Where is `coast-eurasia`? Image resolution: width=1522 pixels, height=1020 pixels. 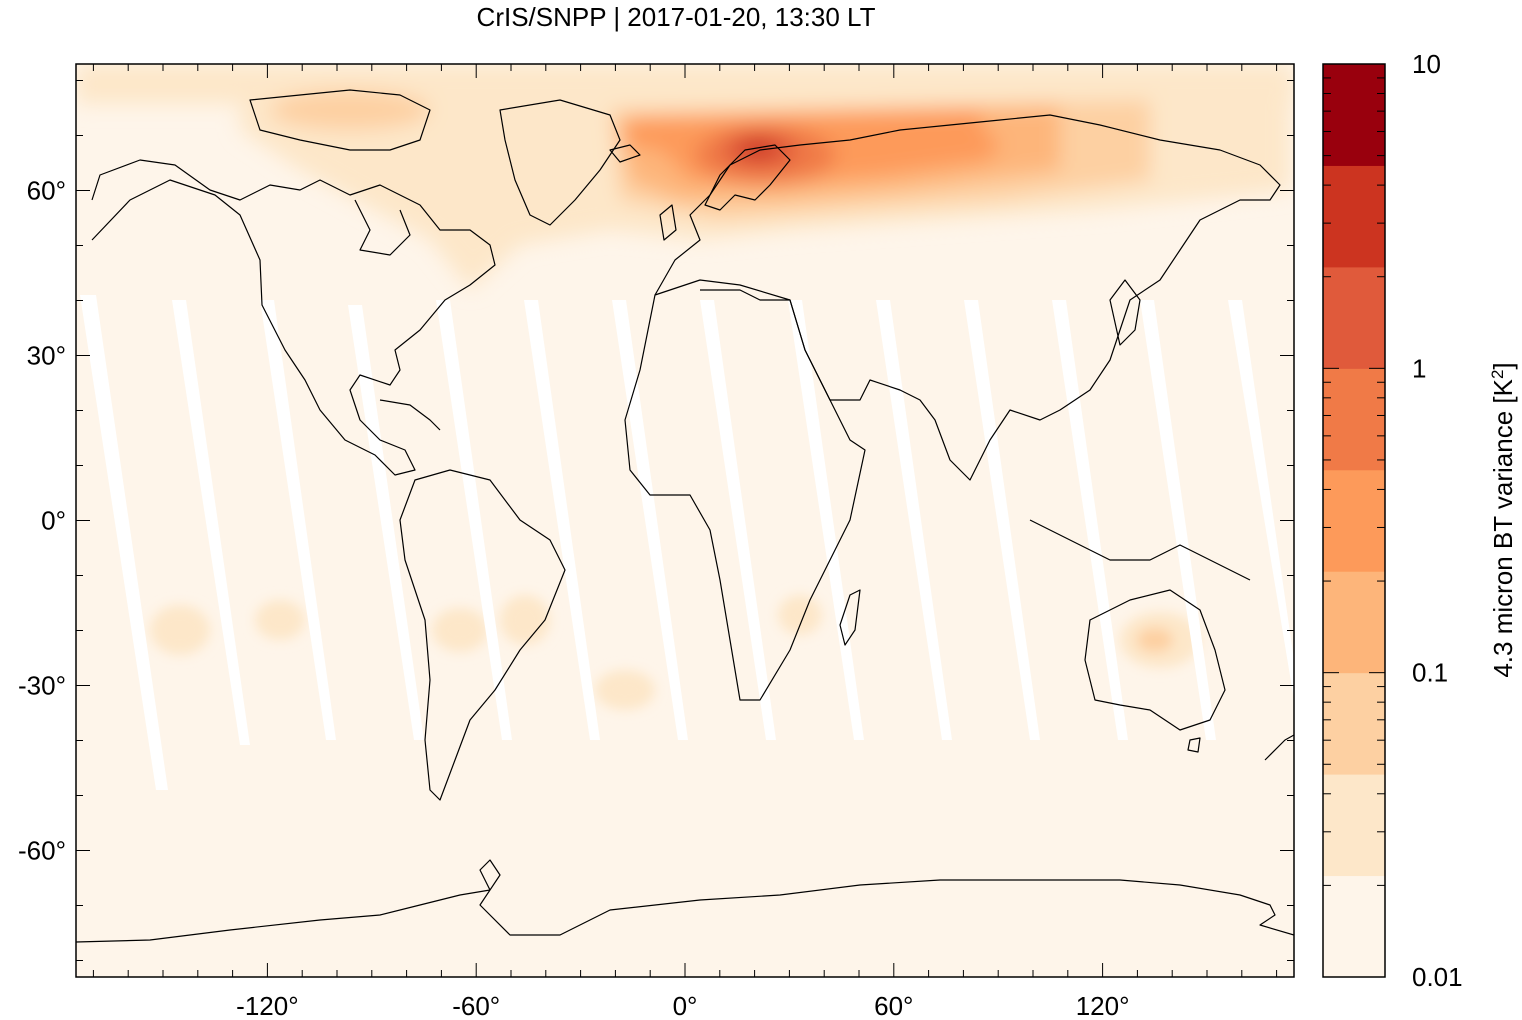
coast-eurasia is located at coordinates (967, 297).